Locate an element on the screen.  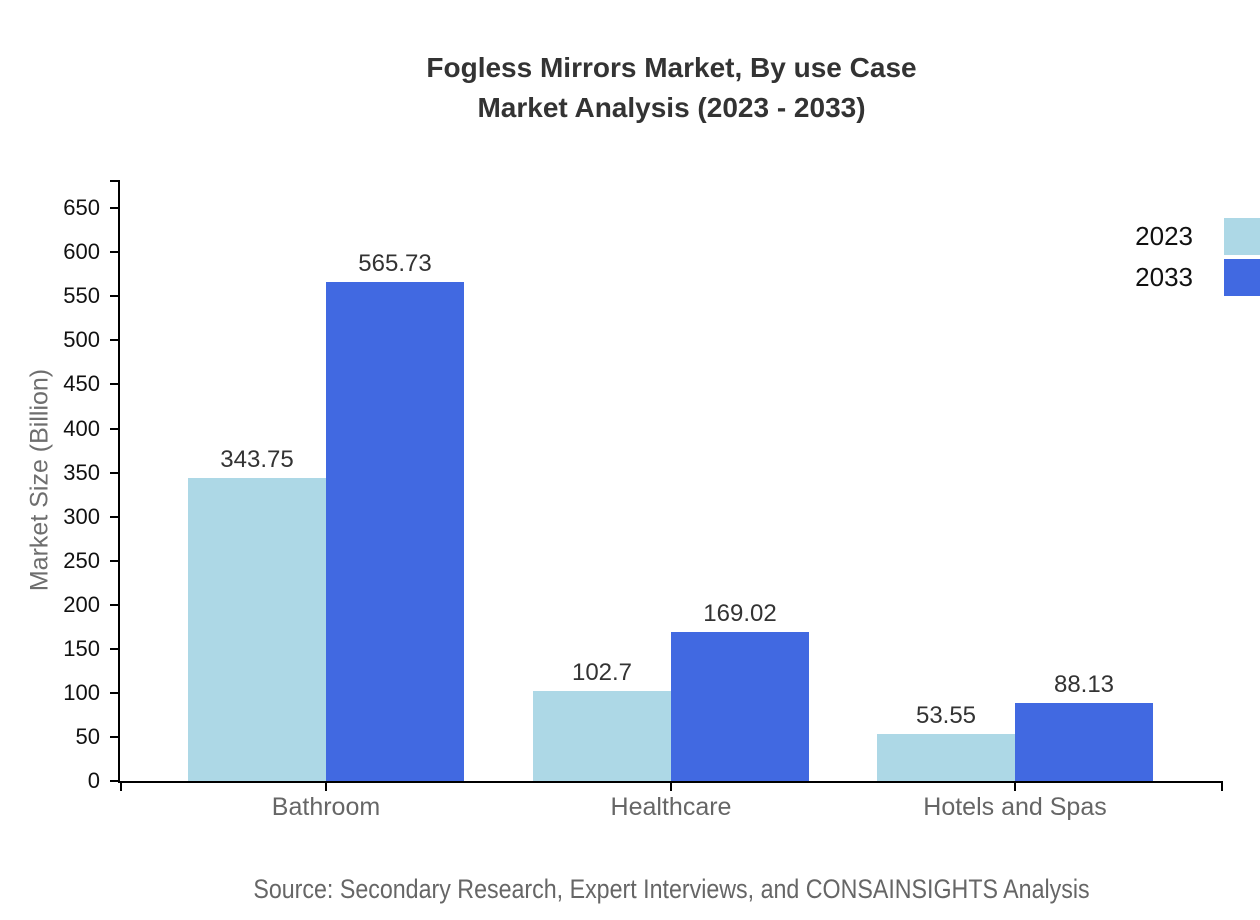
y-tick-label: 250 is located at coordinates (81, 560).